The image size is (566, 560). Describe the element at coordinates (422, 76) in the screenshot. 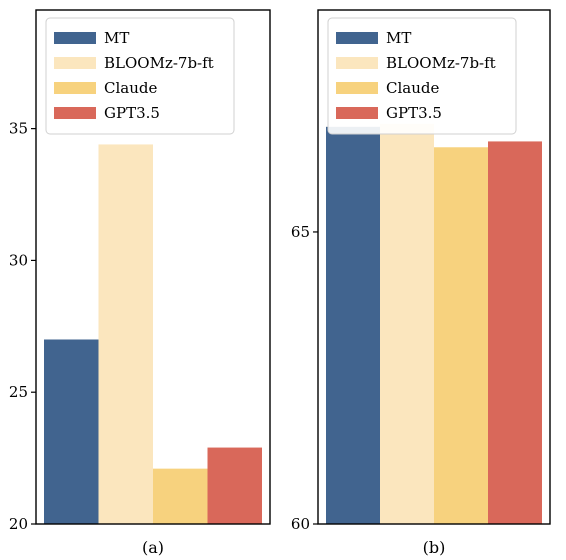

I see `legend-b` at that location.